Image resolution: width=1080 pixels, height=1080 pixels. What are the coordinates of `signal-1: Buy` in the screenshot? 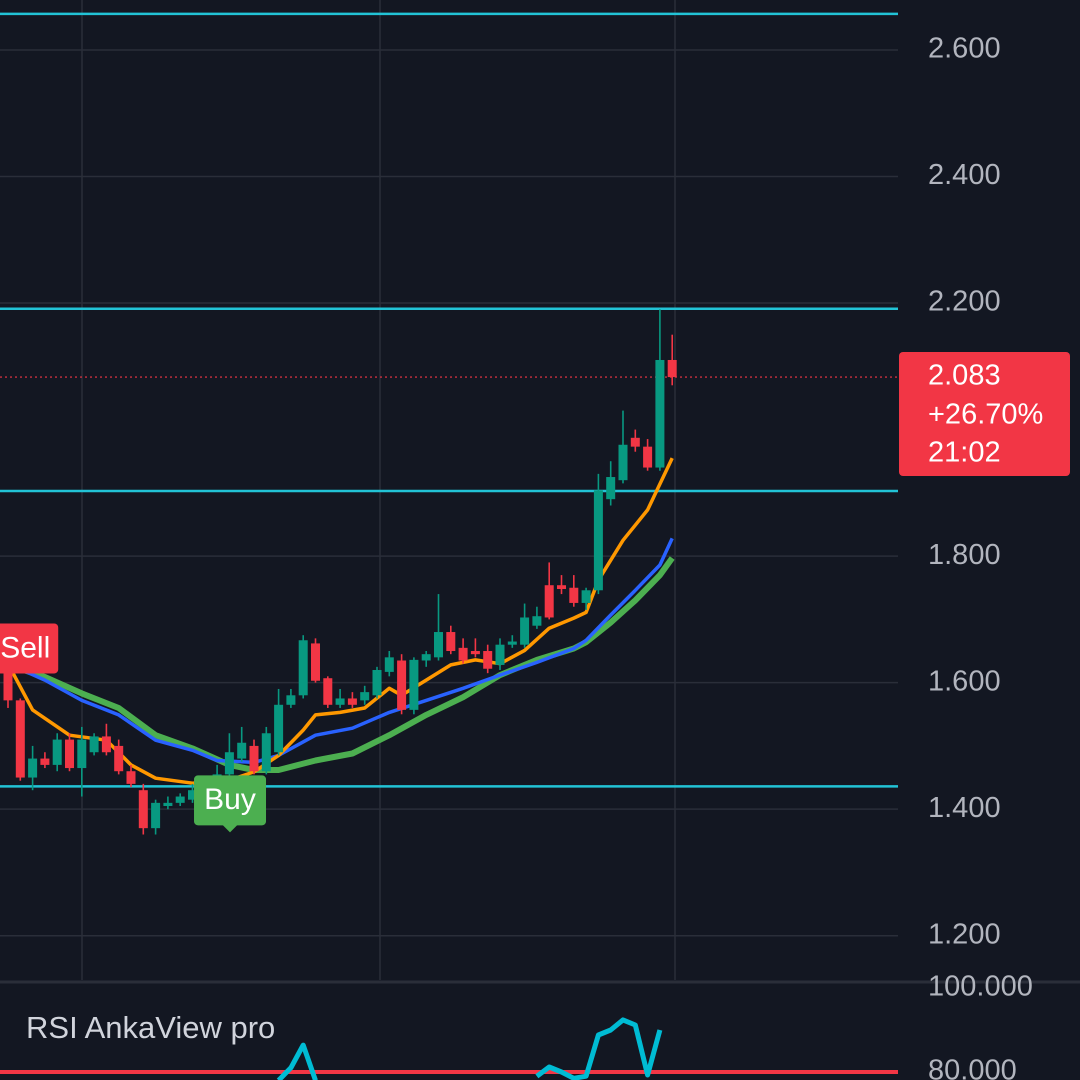 It's located at (230, 804).